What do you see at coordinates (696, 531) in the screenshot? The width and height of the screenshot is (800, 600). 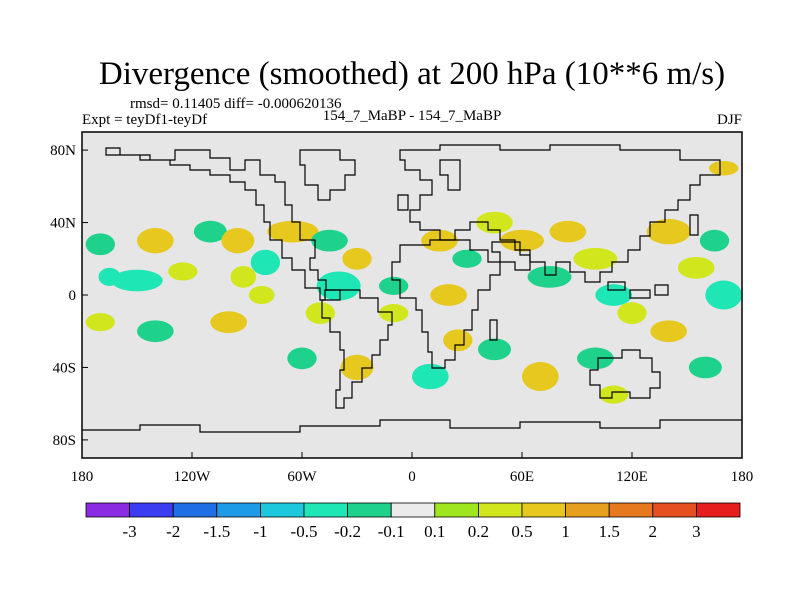 I see `colorbar-label: 3` at bounding box center [696, 531].